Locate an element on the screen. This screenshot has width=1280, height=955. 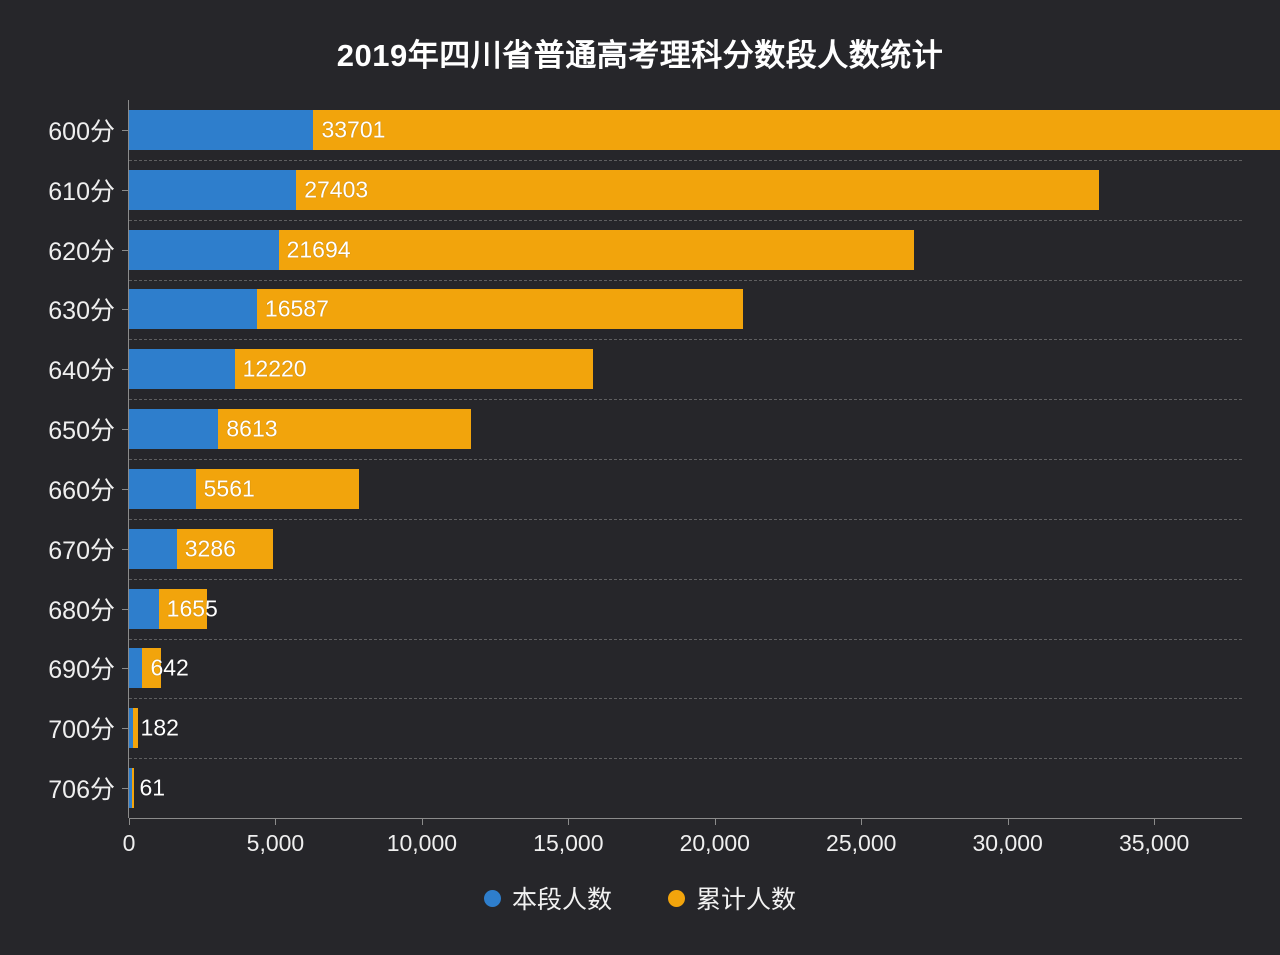
x-axis-label: 35,000 is located at coordinates (1154, 843).